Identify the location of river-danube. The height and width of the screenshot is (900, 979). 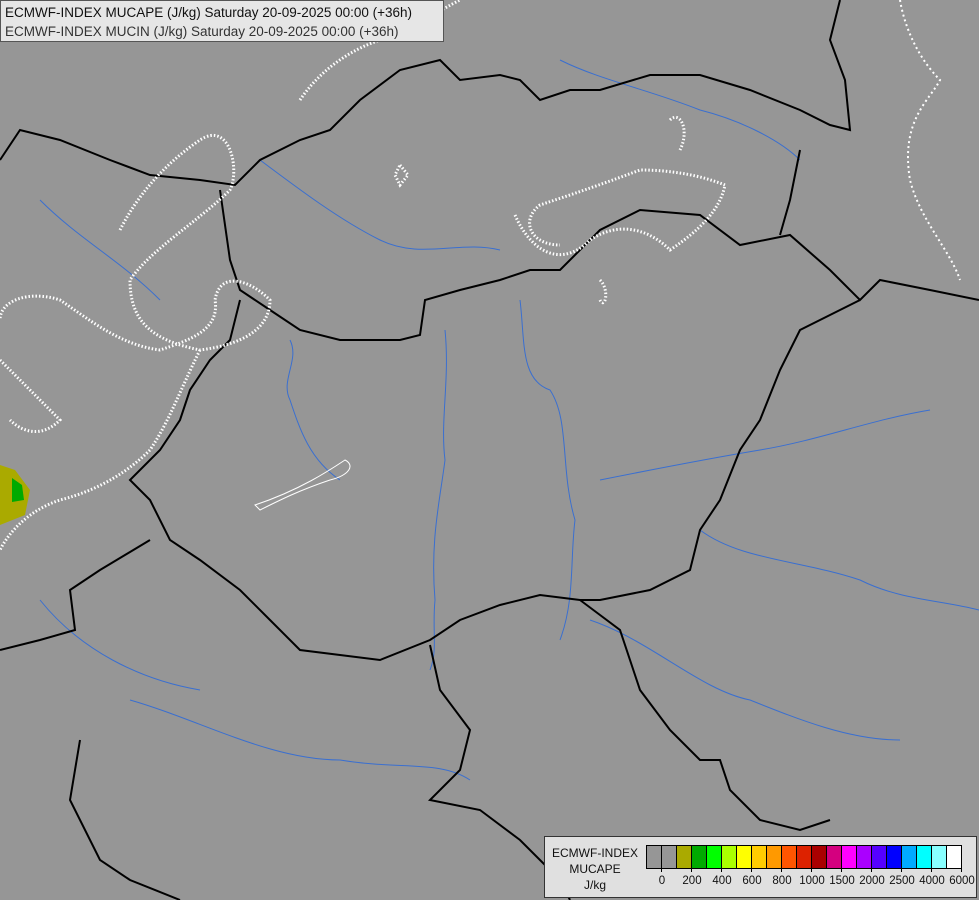
(438, 500).